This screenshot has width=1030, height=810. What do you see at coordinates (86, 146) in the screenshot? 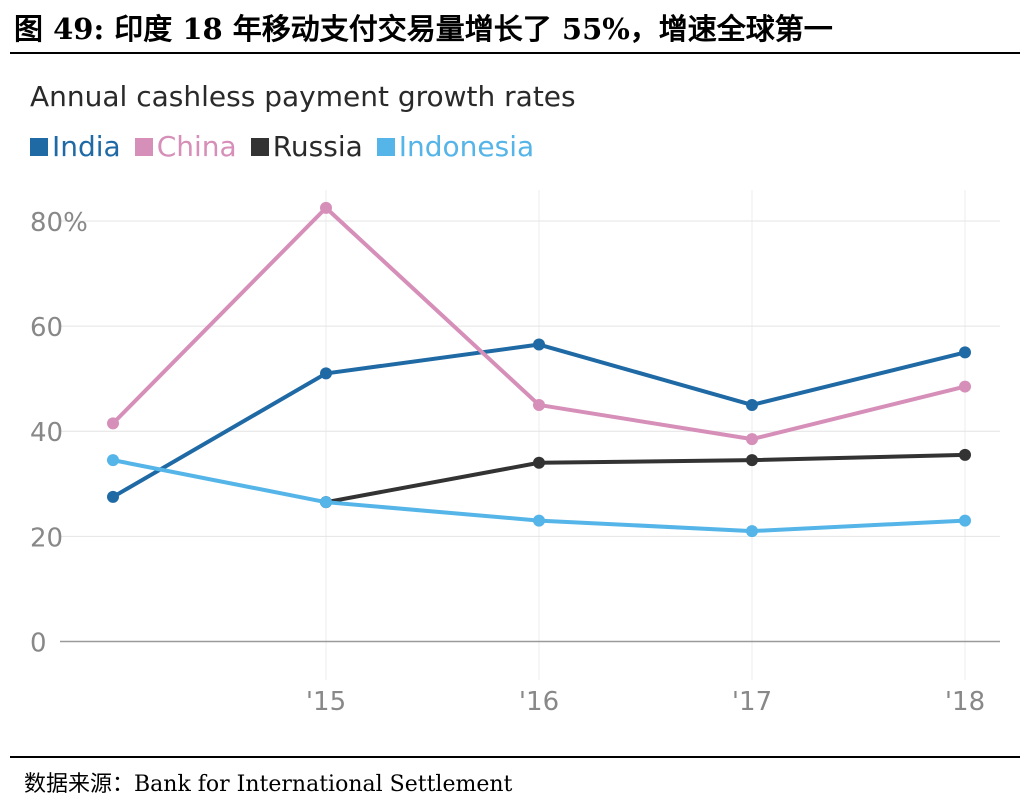
I see `legend-label: India` at bounding box center [86, 146].